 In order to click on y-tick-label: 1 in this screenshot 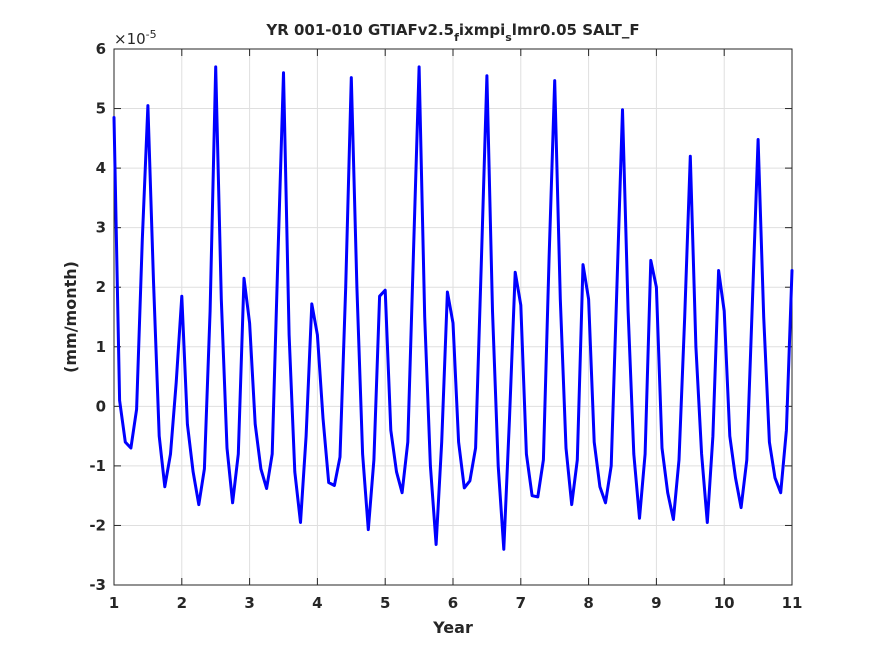, I will do `click(101, 347)`.